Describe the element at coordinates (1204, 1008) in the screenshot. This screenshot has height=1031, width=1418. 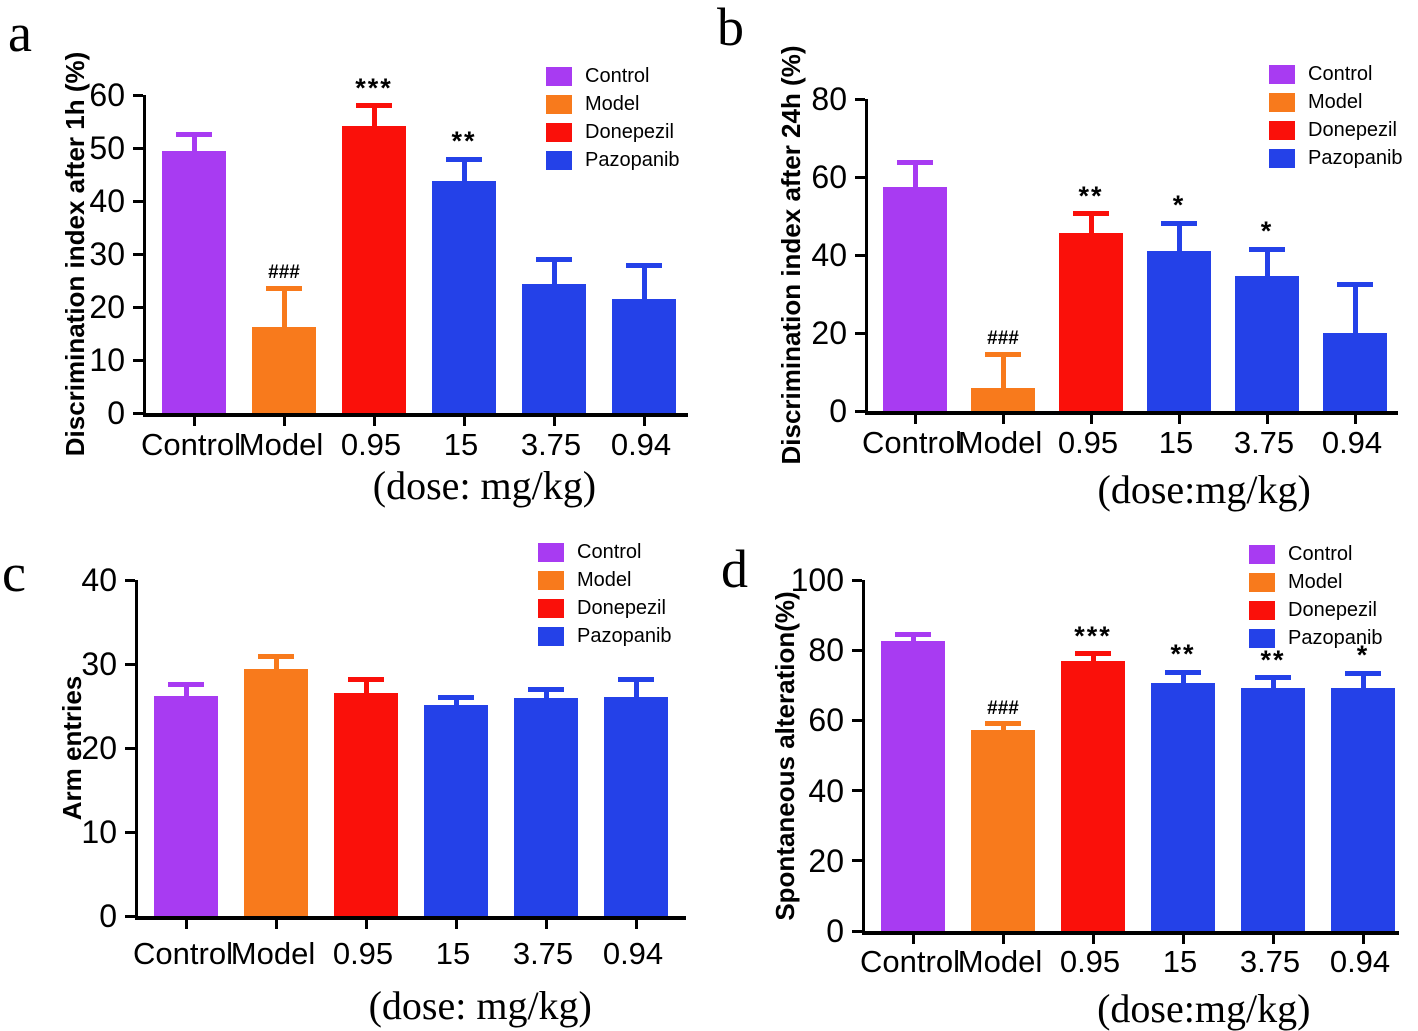
I see `x-axis-title: (dose:mg/kg)` at that location.